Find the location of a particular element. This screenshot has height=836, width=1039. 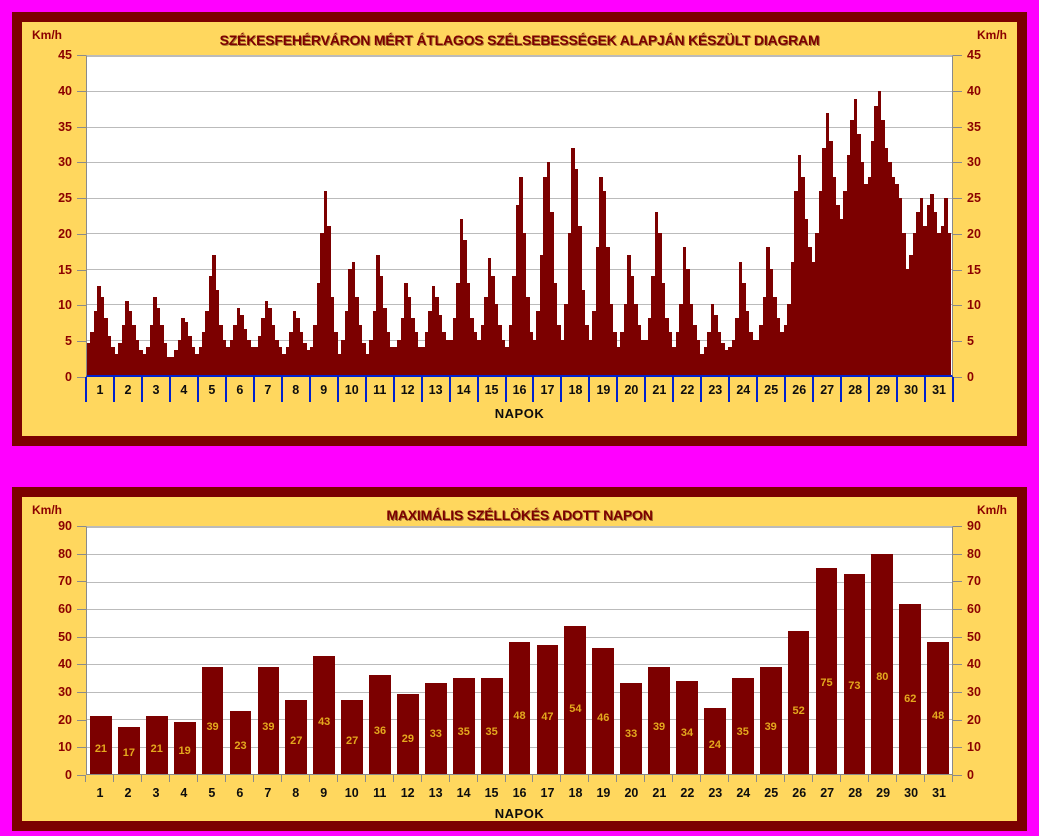

y-tick-label: 50 is located at coordinates (65, 636).